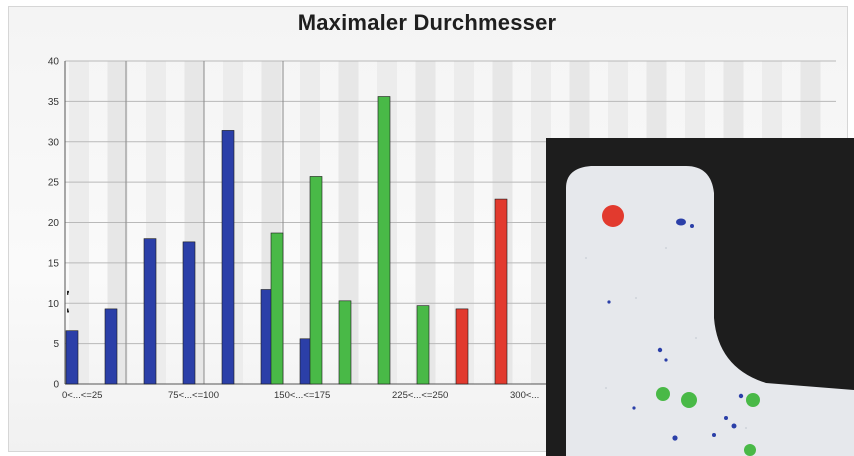 This screenshot has width=854, height=456. I want to click on chart-title: Maximaler Durchmesser, so click(427, 22).